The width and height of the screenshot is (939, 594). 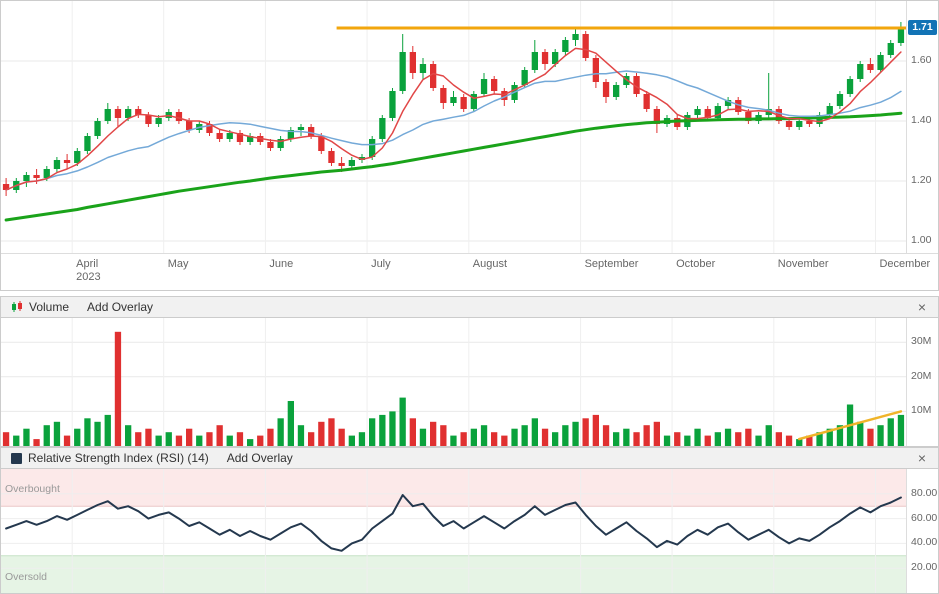 I want to click on price-y-axis: 1.71 1.60 1.40 1.20 1.00, so click(x=922, y=127).